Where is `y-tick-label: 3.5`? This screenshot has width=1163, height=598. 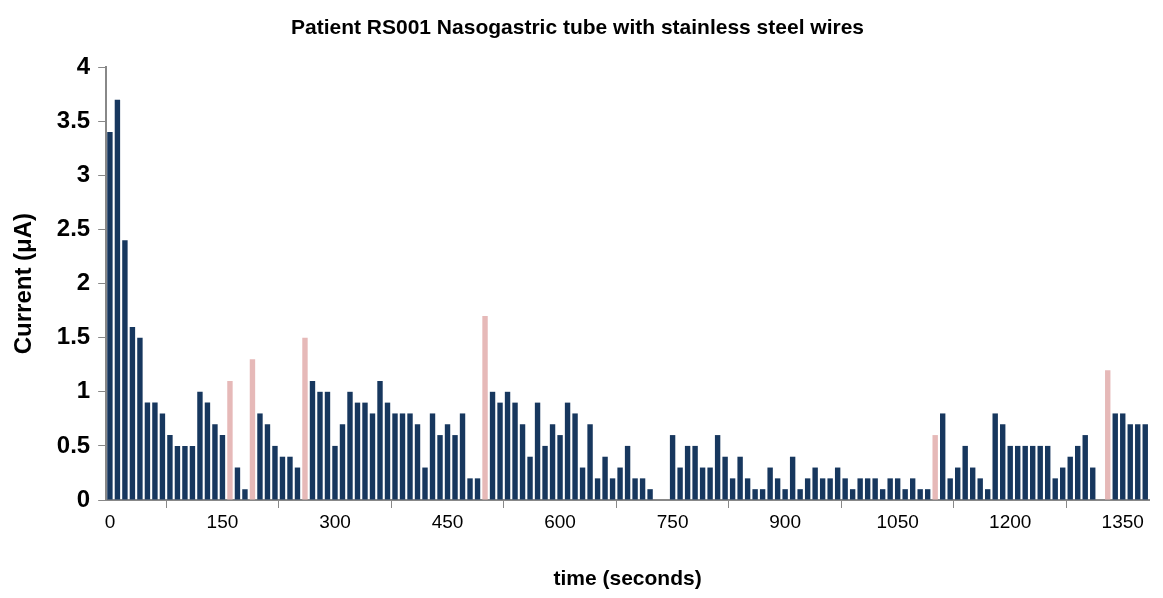
y-tick-label: 3.5 is located at coordinates (73, 119).